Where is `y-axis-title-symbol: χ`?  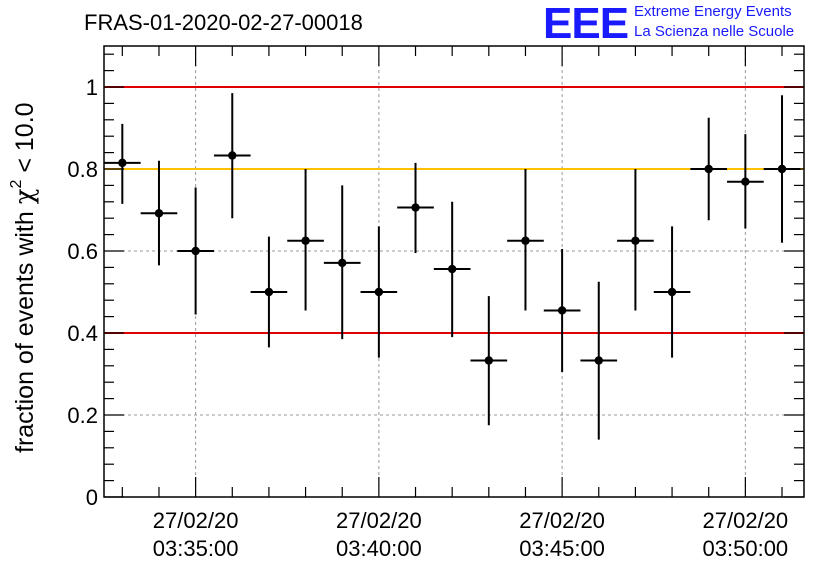
y-axis-title-symbol: χ is located at coordinates (25, 196).